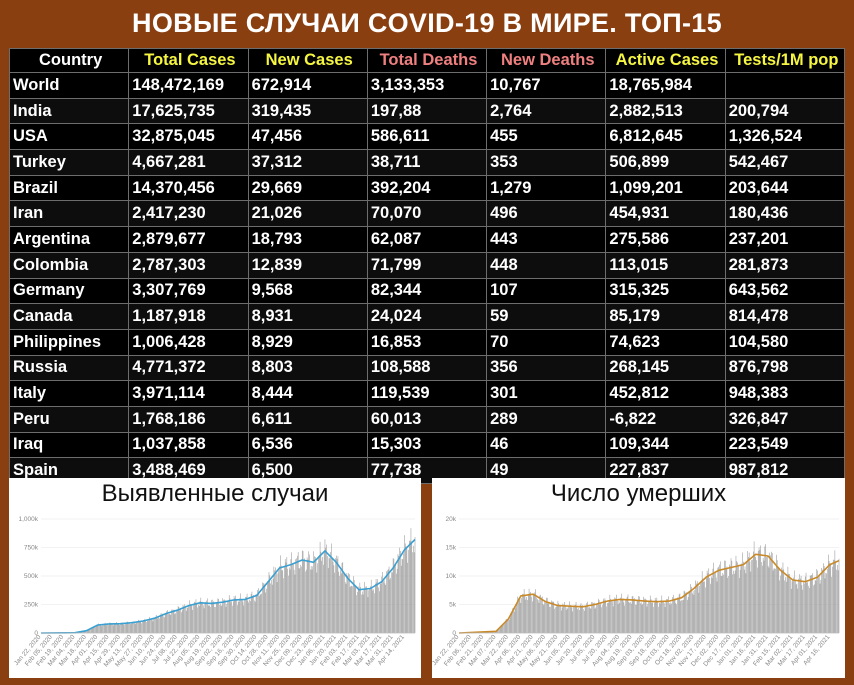 Image resolution: width=854 pixels, height=685 pixels. What do you see at coordinates (188, 162) in the screenshot?
I see `cell-total-cases: 4,667,281` at bounding box center [188, 162].